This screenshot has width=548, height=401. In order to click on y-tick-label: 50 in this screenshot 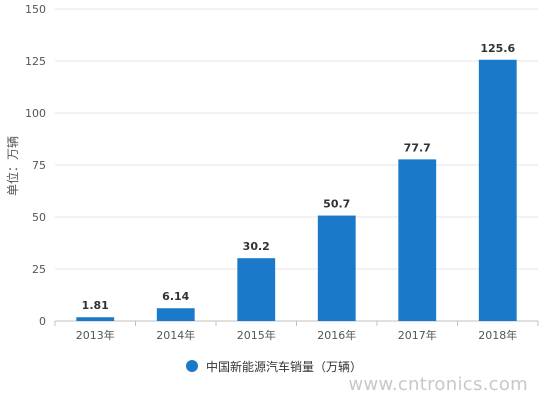, I will do `click(39, 217)`.